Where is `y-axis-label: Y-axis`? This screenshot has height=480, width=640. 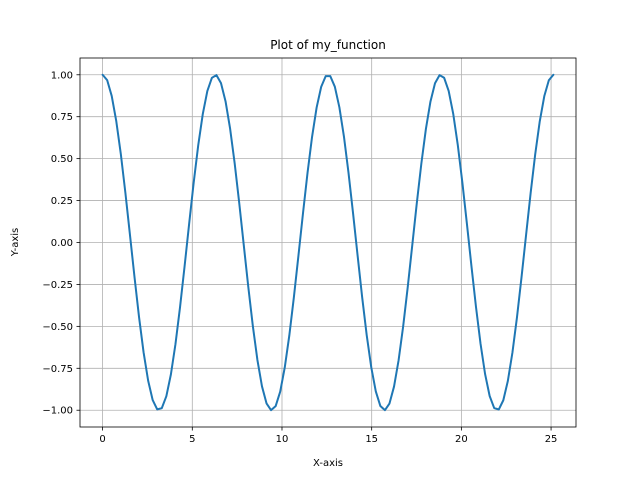
y-axis-label: Y-axis is located at coordinates (15, 243).